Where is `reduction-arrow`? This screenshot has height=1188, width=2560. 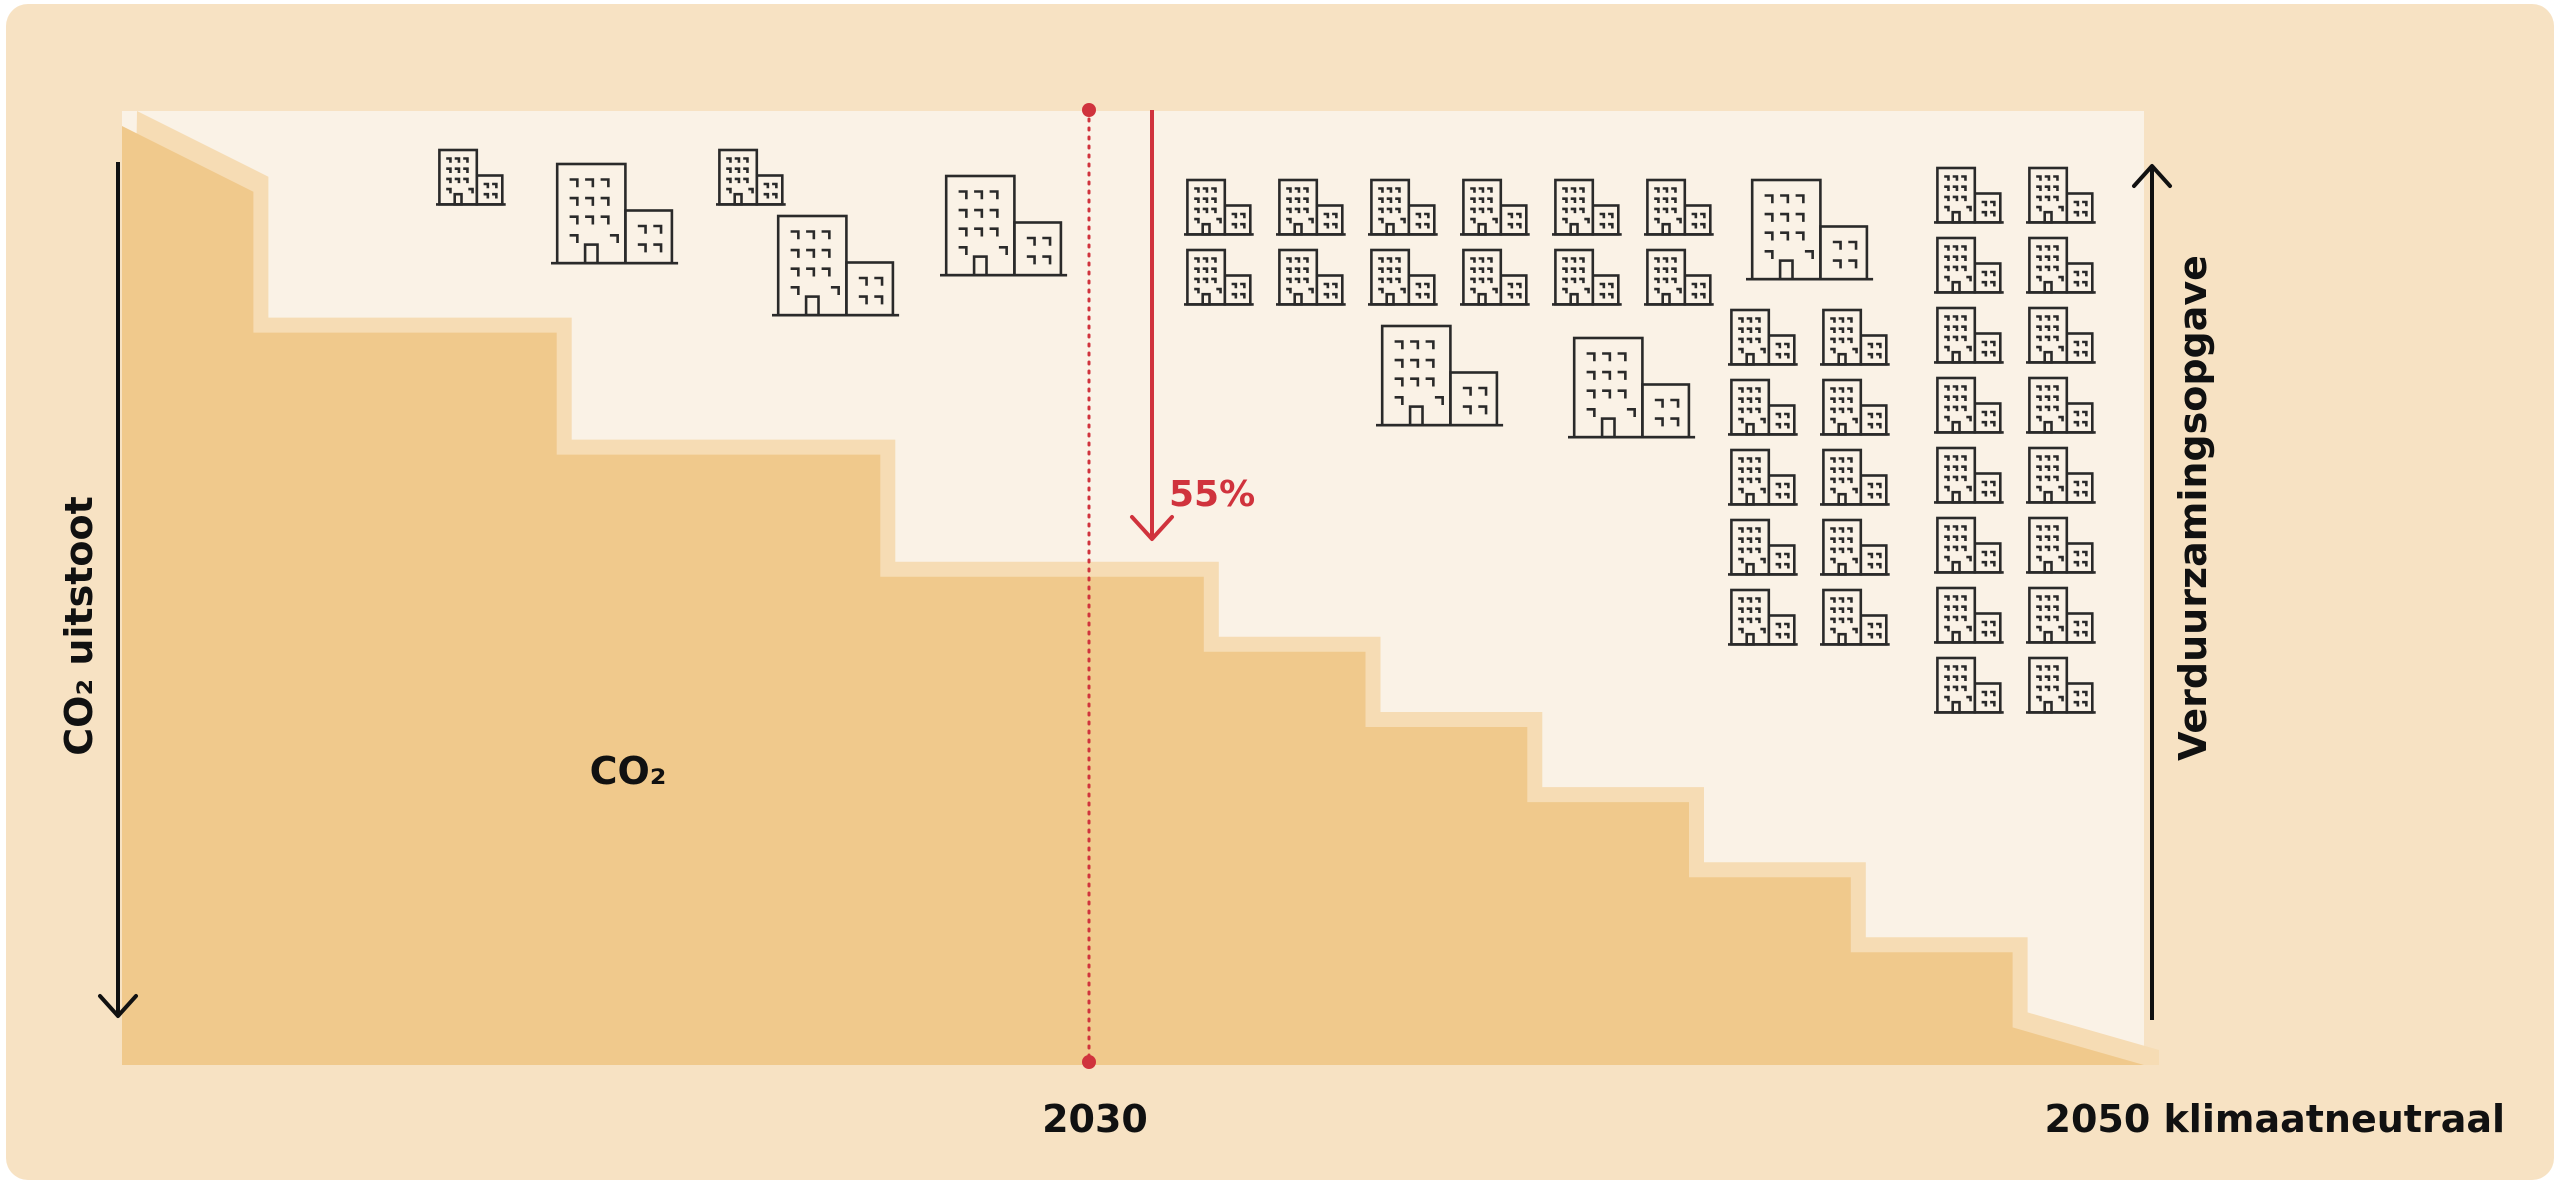
reduction-arrow is located at coordinates (1152, 325).